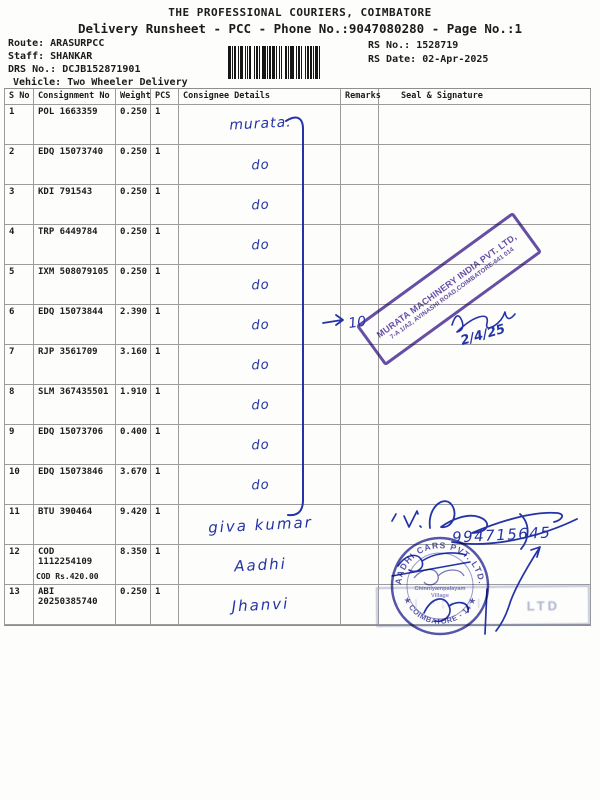  Describe the element at coordinates (445, 603) in the screenshot. I see `faded-stamp-smudge: ··| ·¦· ||·` at that location.